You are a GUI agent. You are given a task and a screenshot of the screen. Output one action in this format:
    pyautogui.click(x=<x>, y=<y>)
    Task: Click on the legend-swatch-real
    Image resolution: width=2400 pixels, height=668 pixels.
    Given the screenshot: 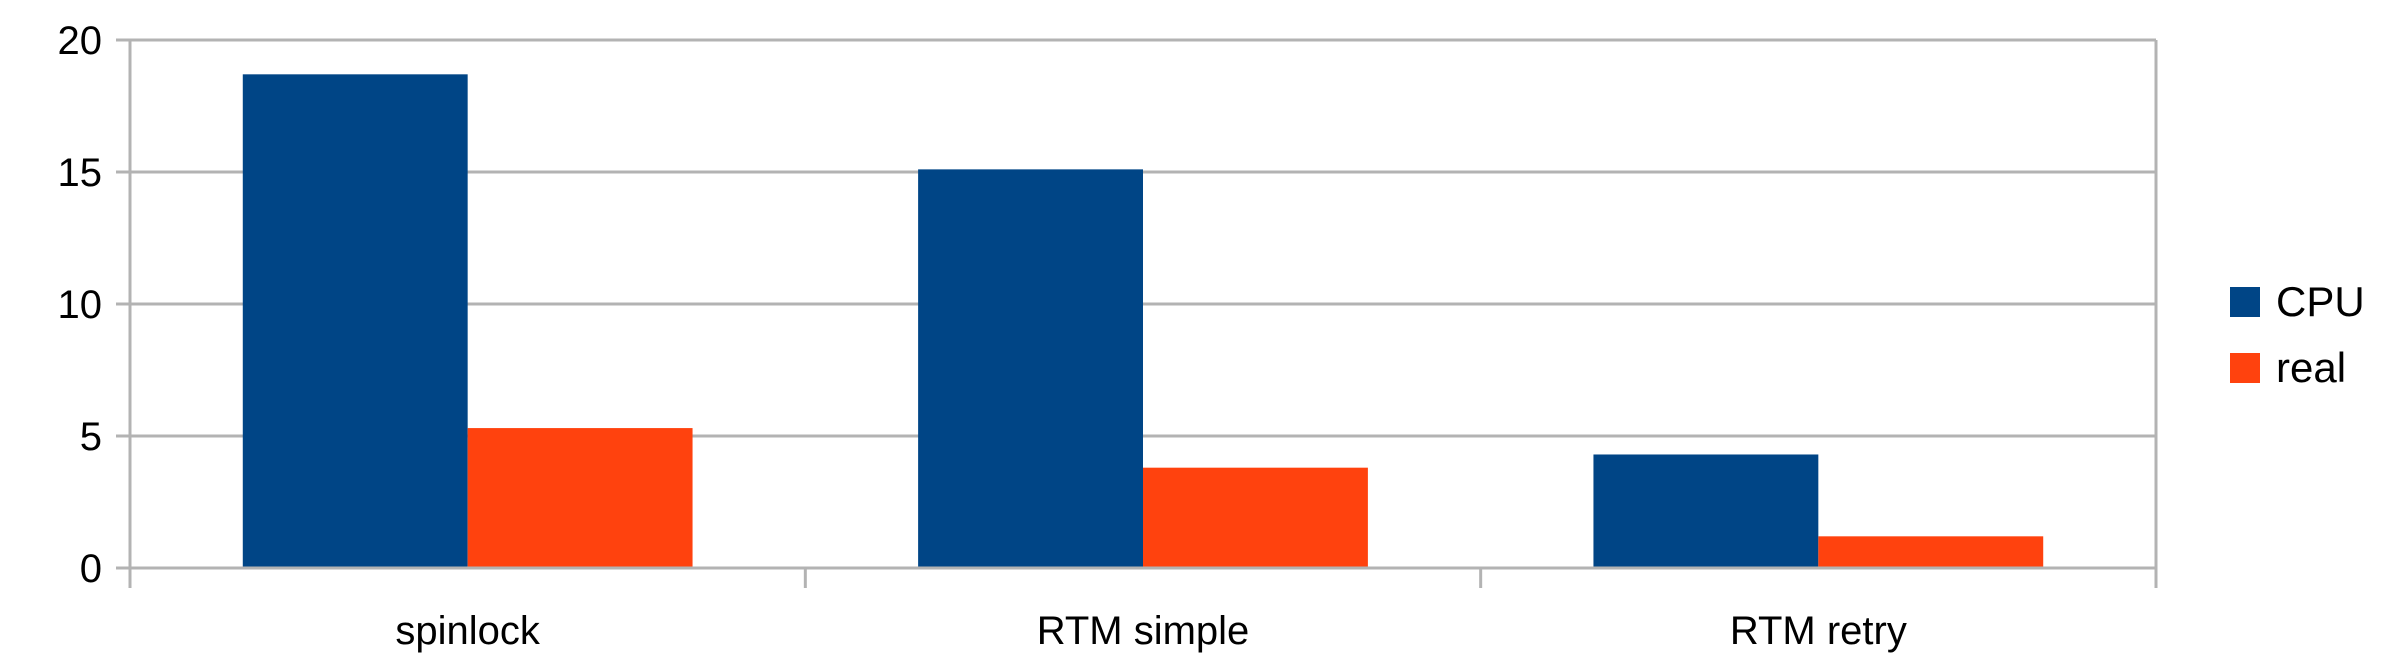 What is the action you would take?
    pyautogui.click(x=2245, y=368)
    